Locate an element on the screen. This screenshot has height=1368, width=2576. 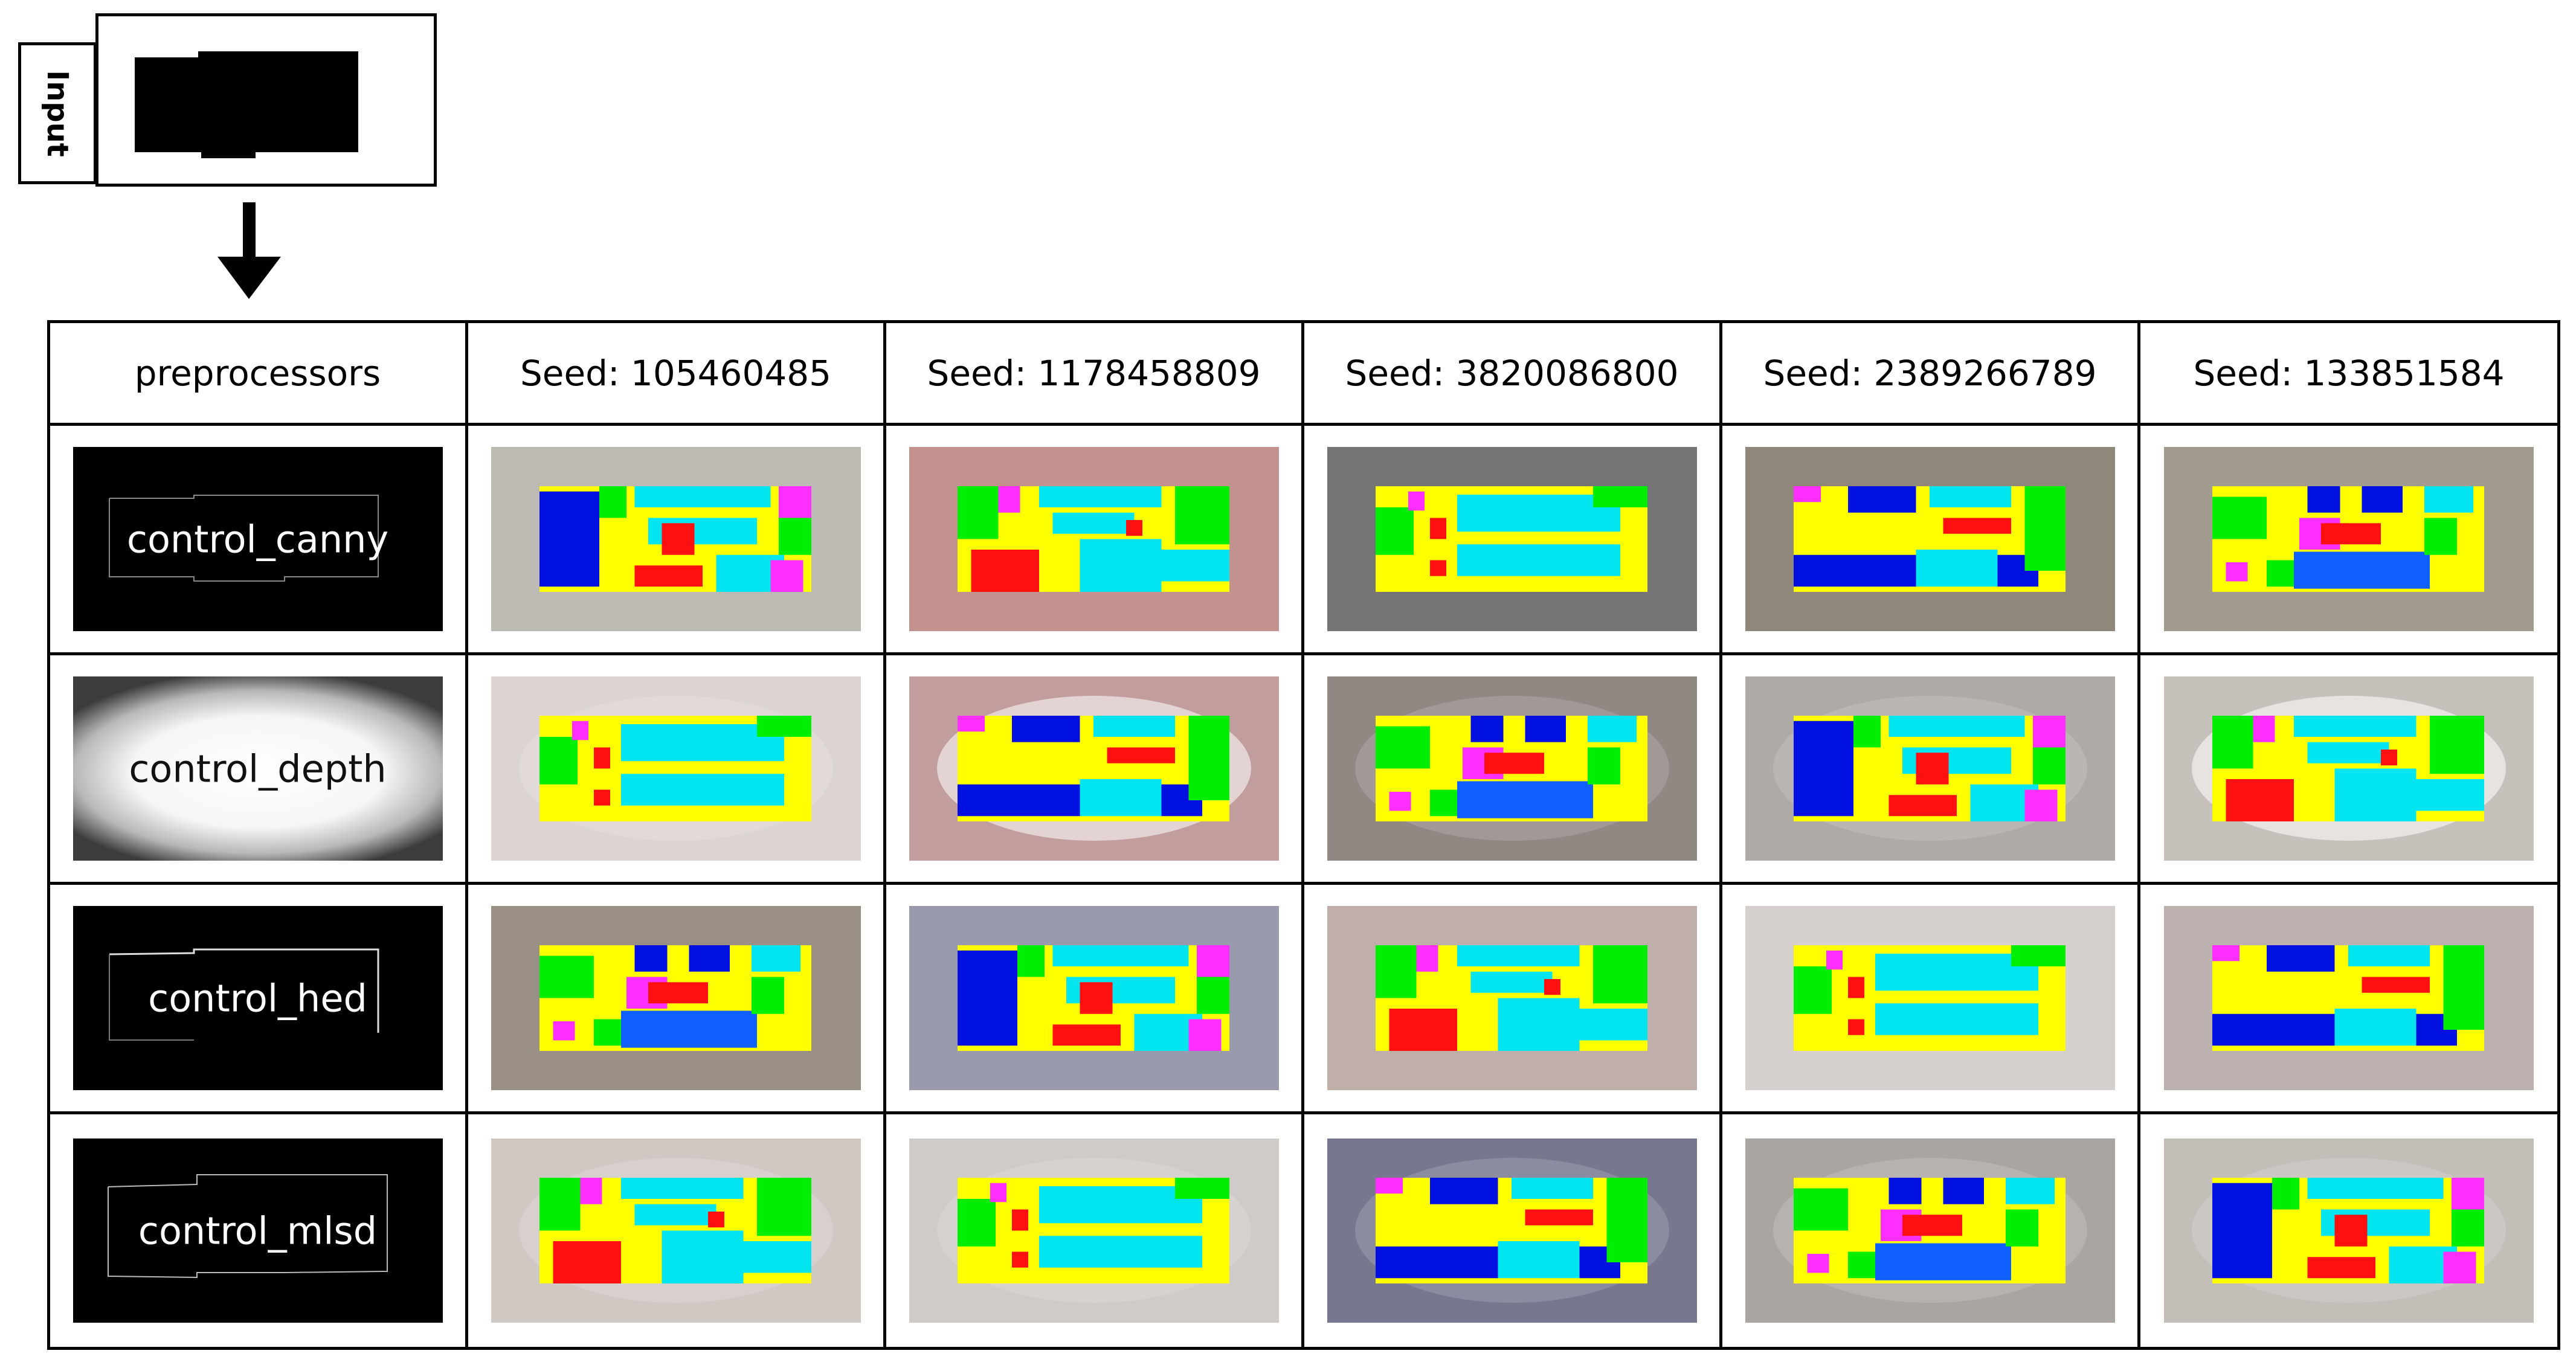
mlsd-outline is located at coordinates (248, 1226).